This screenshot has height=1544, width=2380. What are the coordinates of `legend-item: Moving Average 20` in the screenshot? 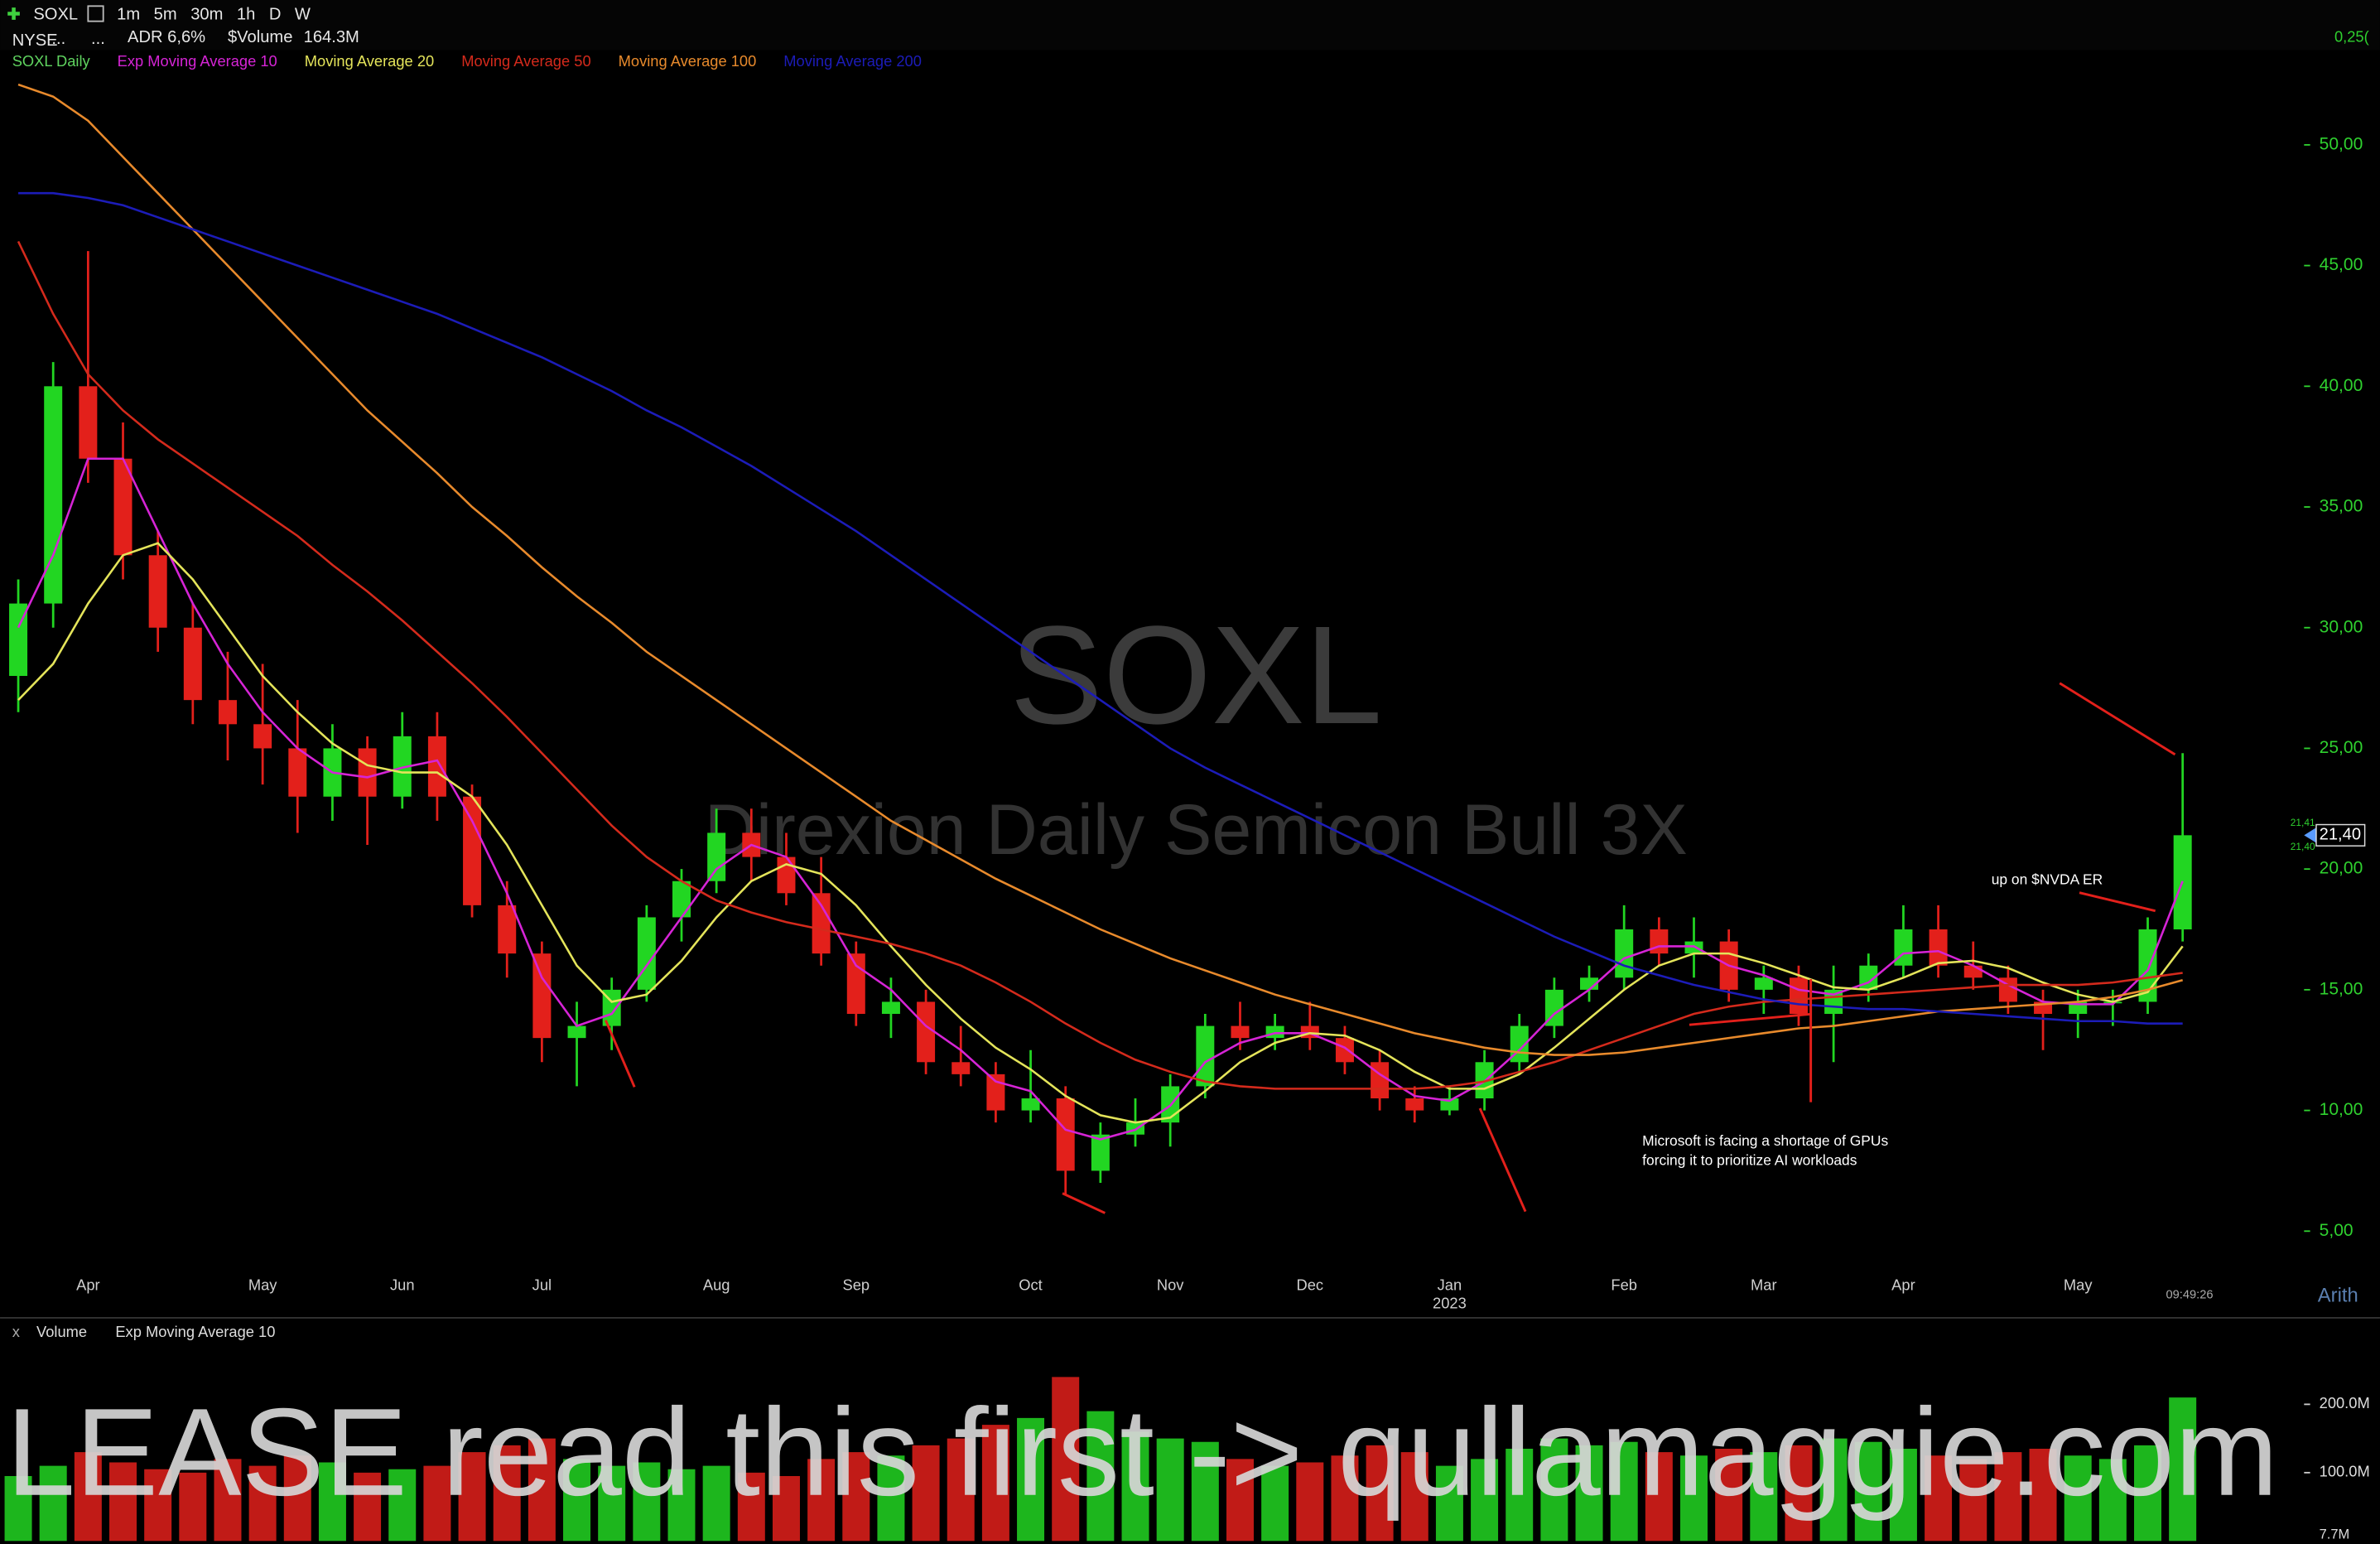 It's located at (369, 61).